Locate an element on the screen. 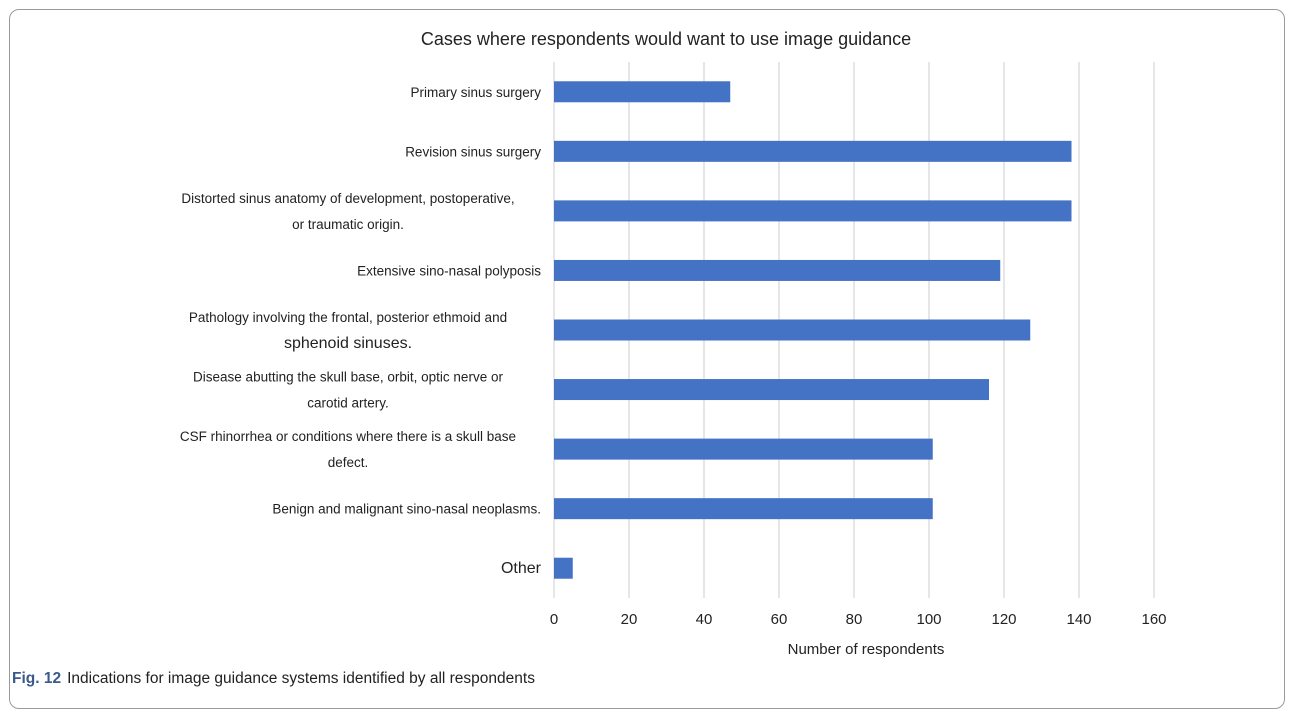  figure-caption-label: Fig. 12 is located at coordinates (37, 678).